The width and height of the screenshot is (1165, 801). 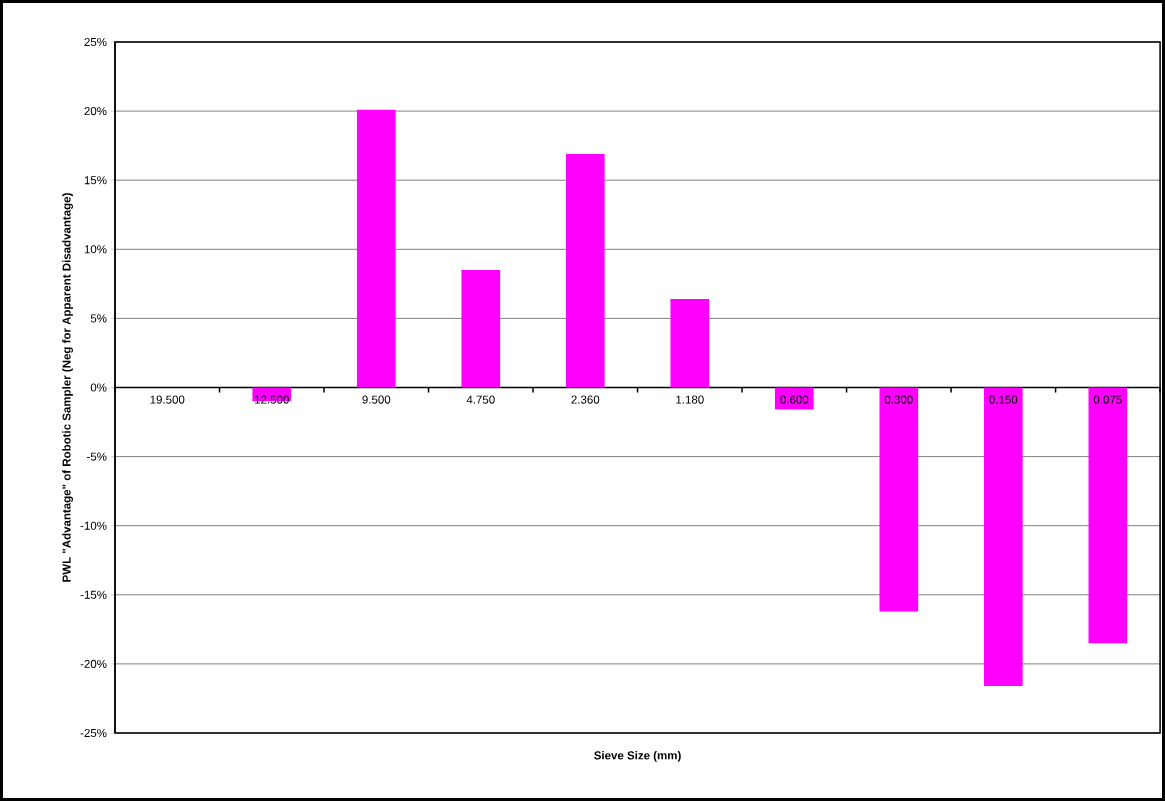 I want to click on y-tick-label: -5%, so click(x=97, y=456).